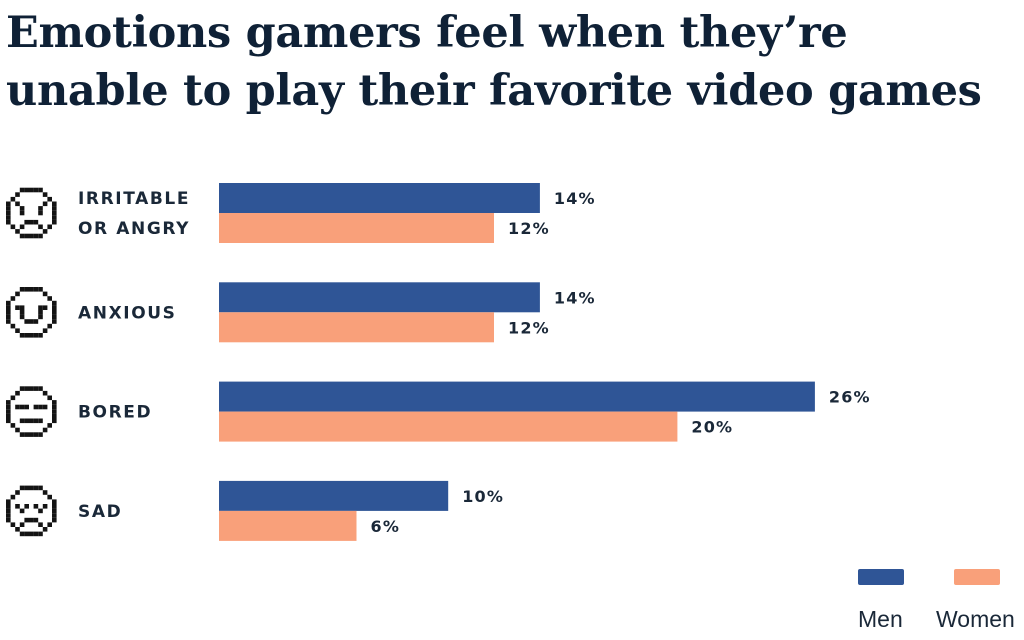  Describe the element at coordinates (880, 619) in the screenshot. I see `legend-label-men: Men` at that location.